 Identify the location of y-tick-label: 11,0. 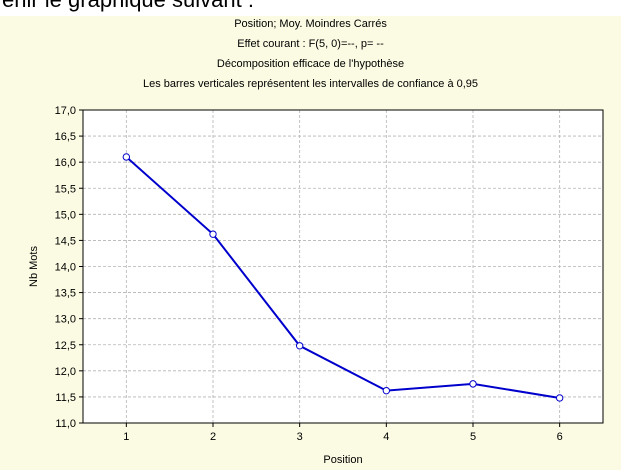
(65, 424).